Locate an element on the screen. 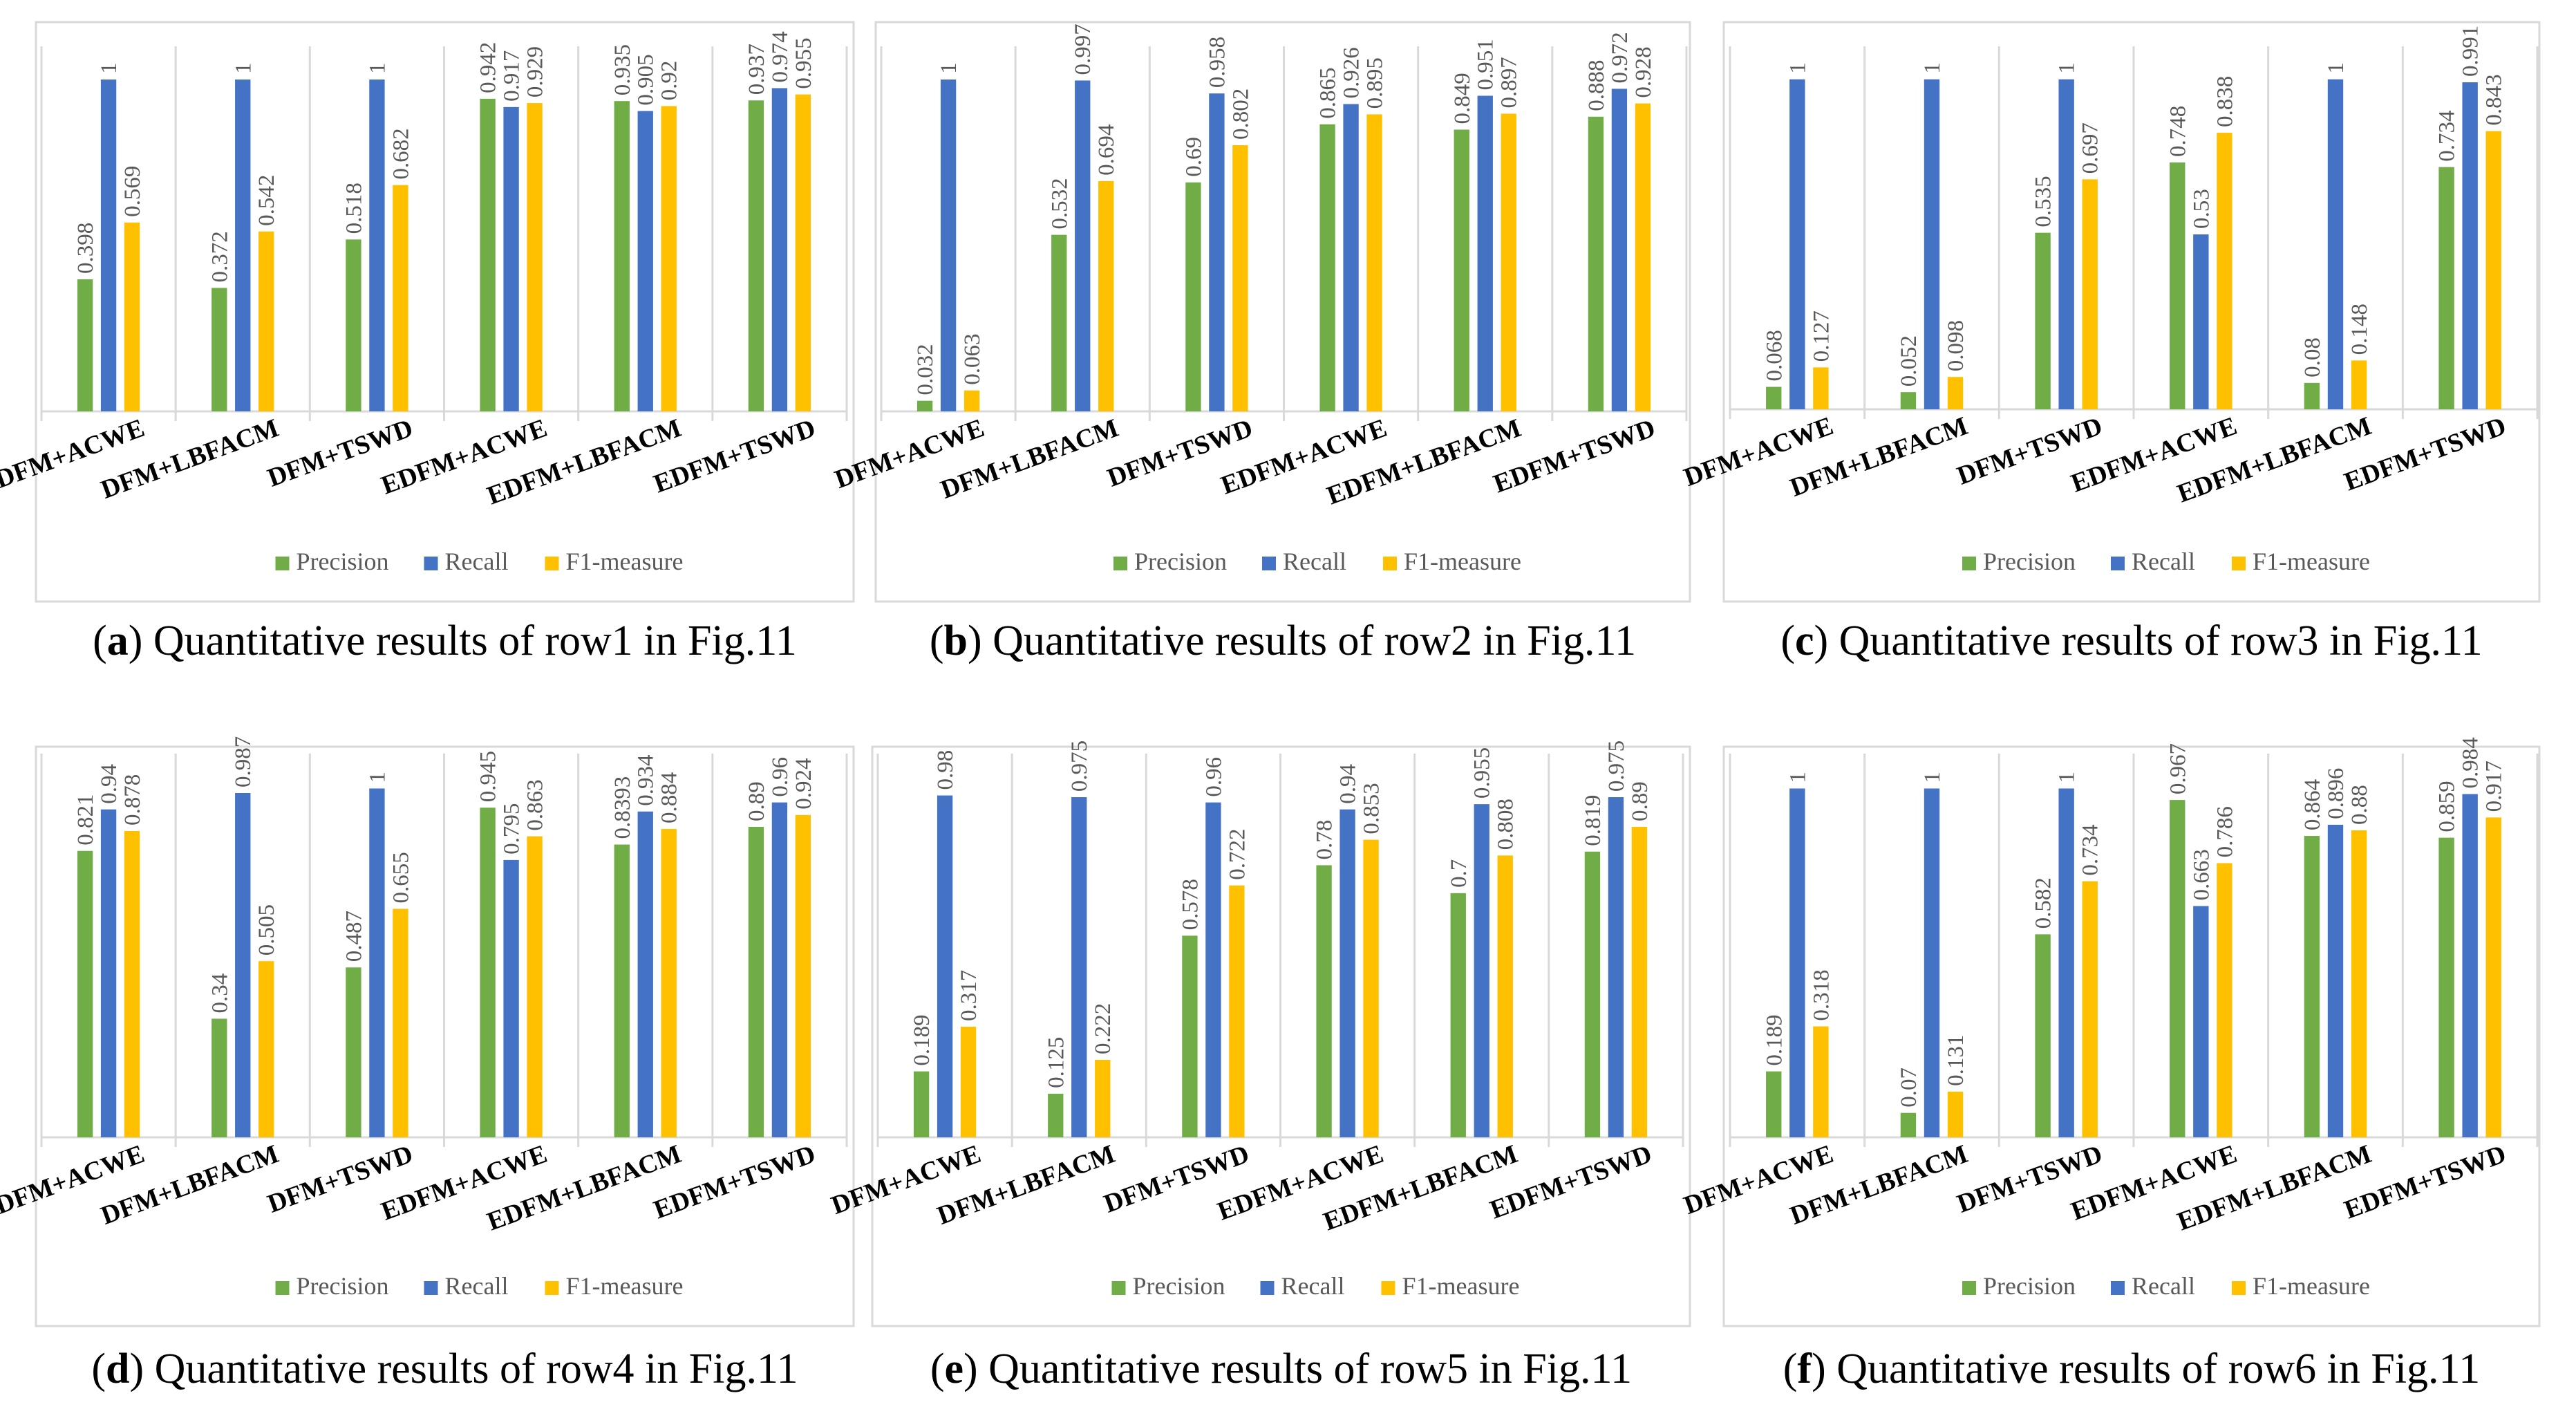 Image resolution: width=2576 pixels, height=1427 pixels. data-label: 0.94 is located at coordinates (109, 784).